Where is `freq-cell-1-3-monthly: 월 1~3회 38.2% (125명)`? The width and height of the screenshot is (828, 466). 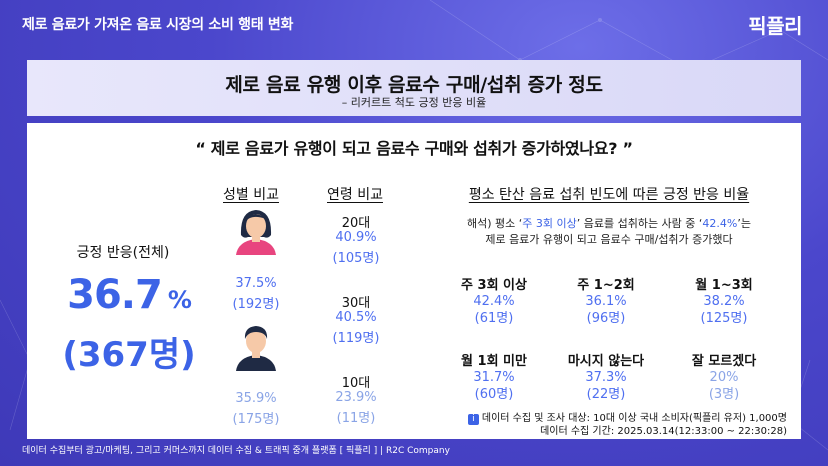 freq-cell-1-3-monthly: 월 1~3회 38.2% (125명) is located at coordinates (724, 300).